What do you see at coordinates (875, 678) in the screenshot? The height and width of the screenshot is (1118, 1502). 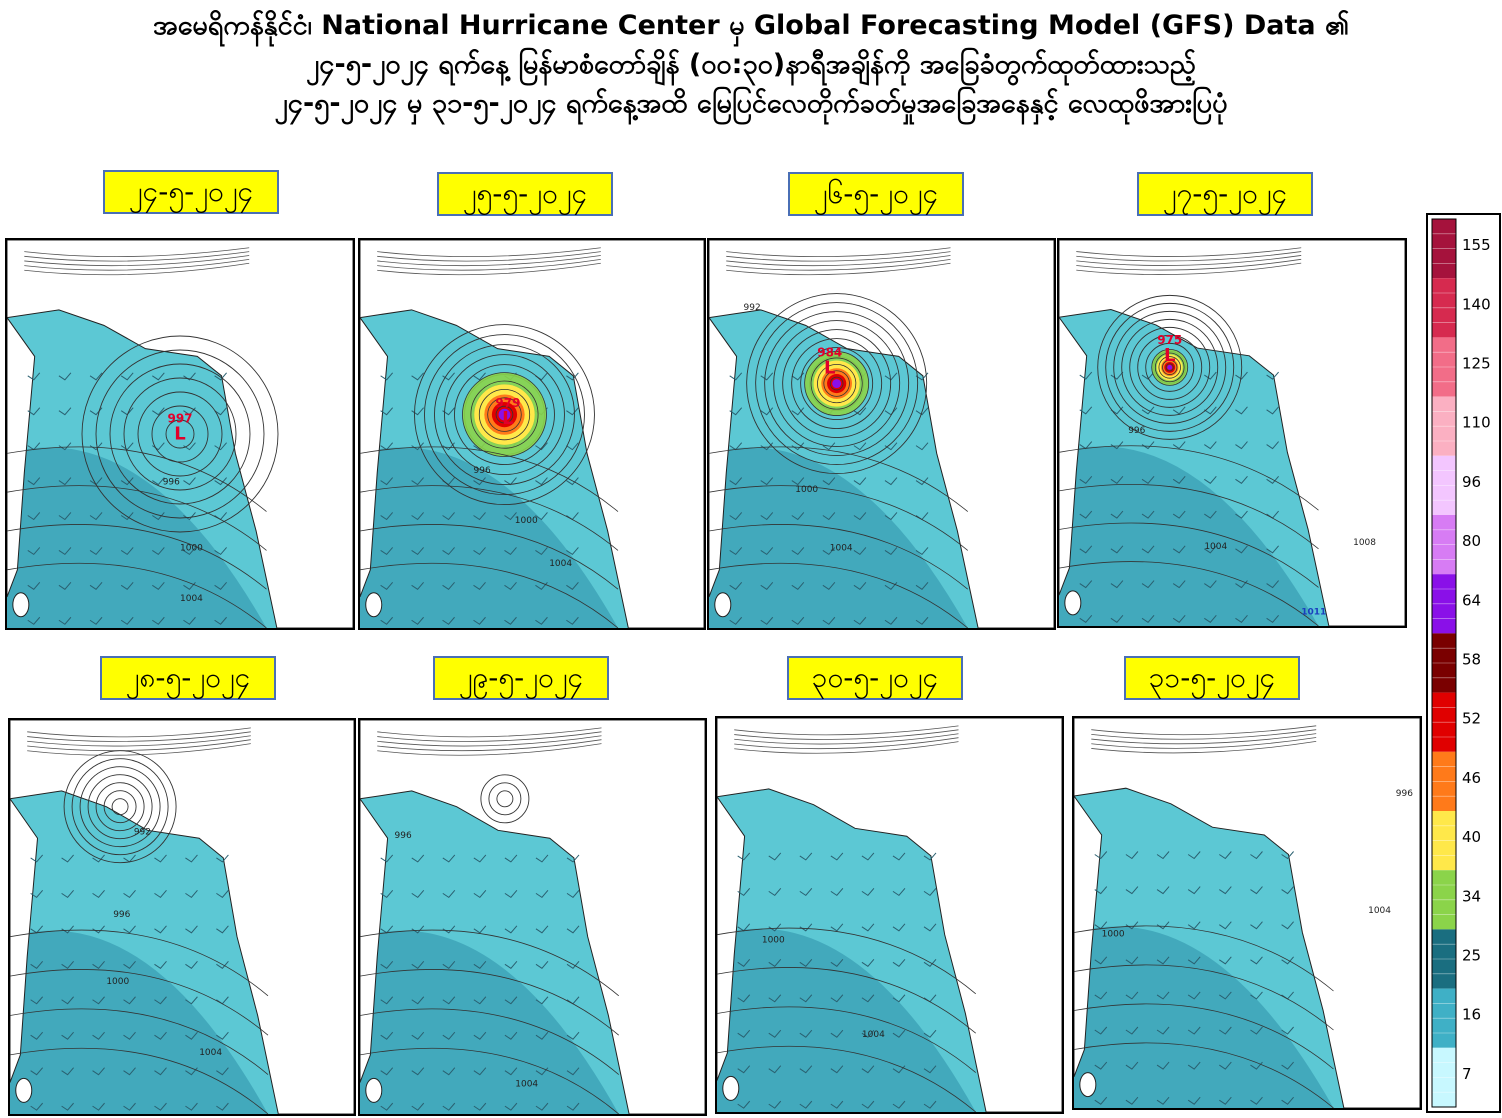 I see `date-label-7: ၃၀-၅-၂၀၂၄` at bounding box center [875, 678].